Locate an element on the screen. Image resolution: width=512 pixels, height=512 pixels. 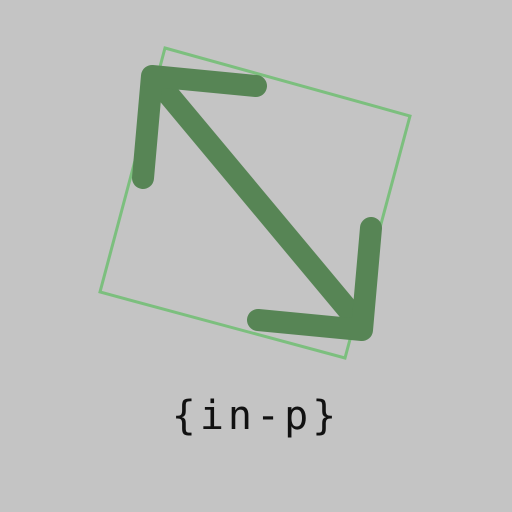
arrow-head-top-left is located at coordinates (199, 127).